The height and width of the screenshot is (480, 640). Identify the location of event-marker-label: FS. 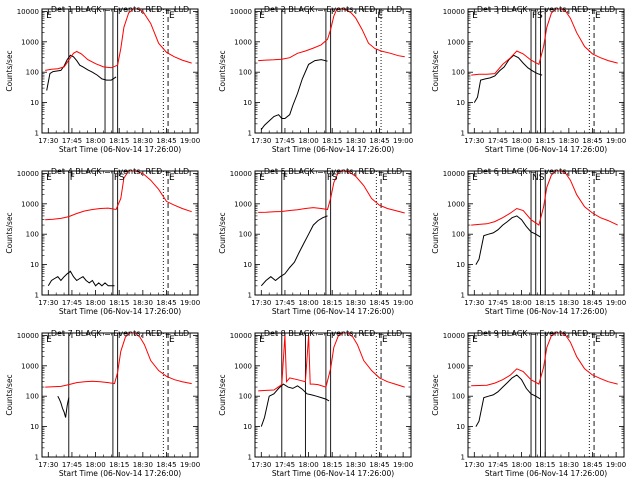
(119, 178).